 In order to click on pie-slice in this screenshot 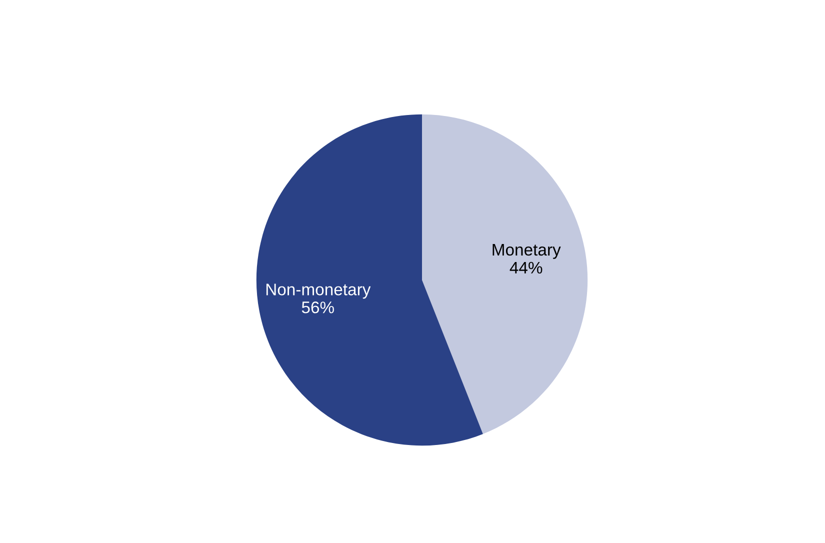, I will do `click(505, 274)`.